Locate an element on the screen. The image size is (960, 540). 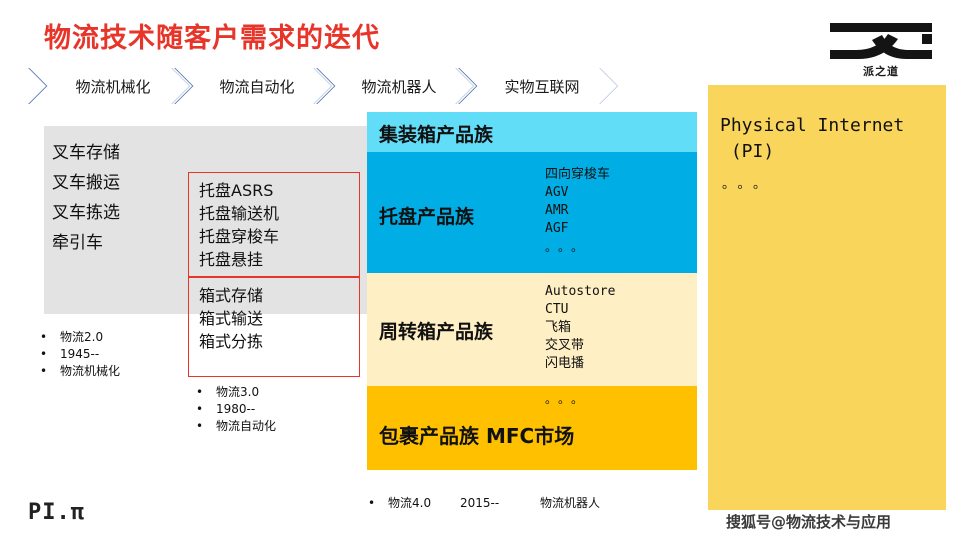
stage-chevron-ribbon: 物流机械化 物流自动化 物流机器人 实物互联网 is located at coordinates (315, 86).